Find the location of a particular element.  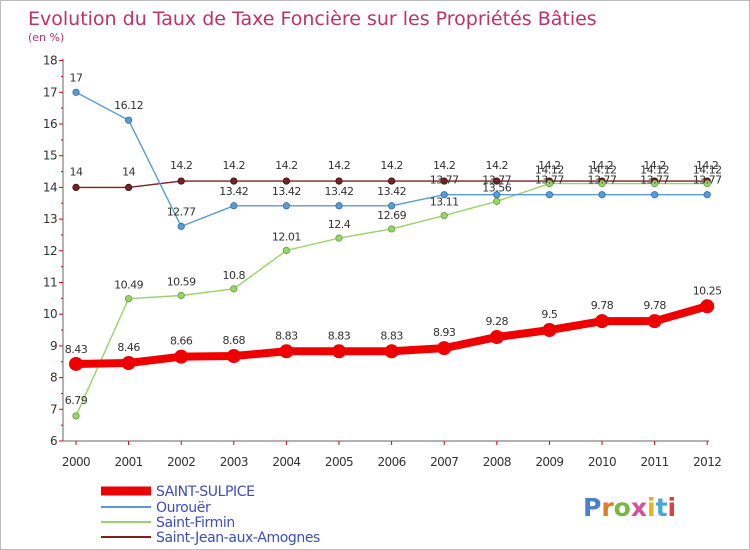

legend-label: Saint-Jean-aux-Amognes is located at coordinates (238, 538).